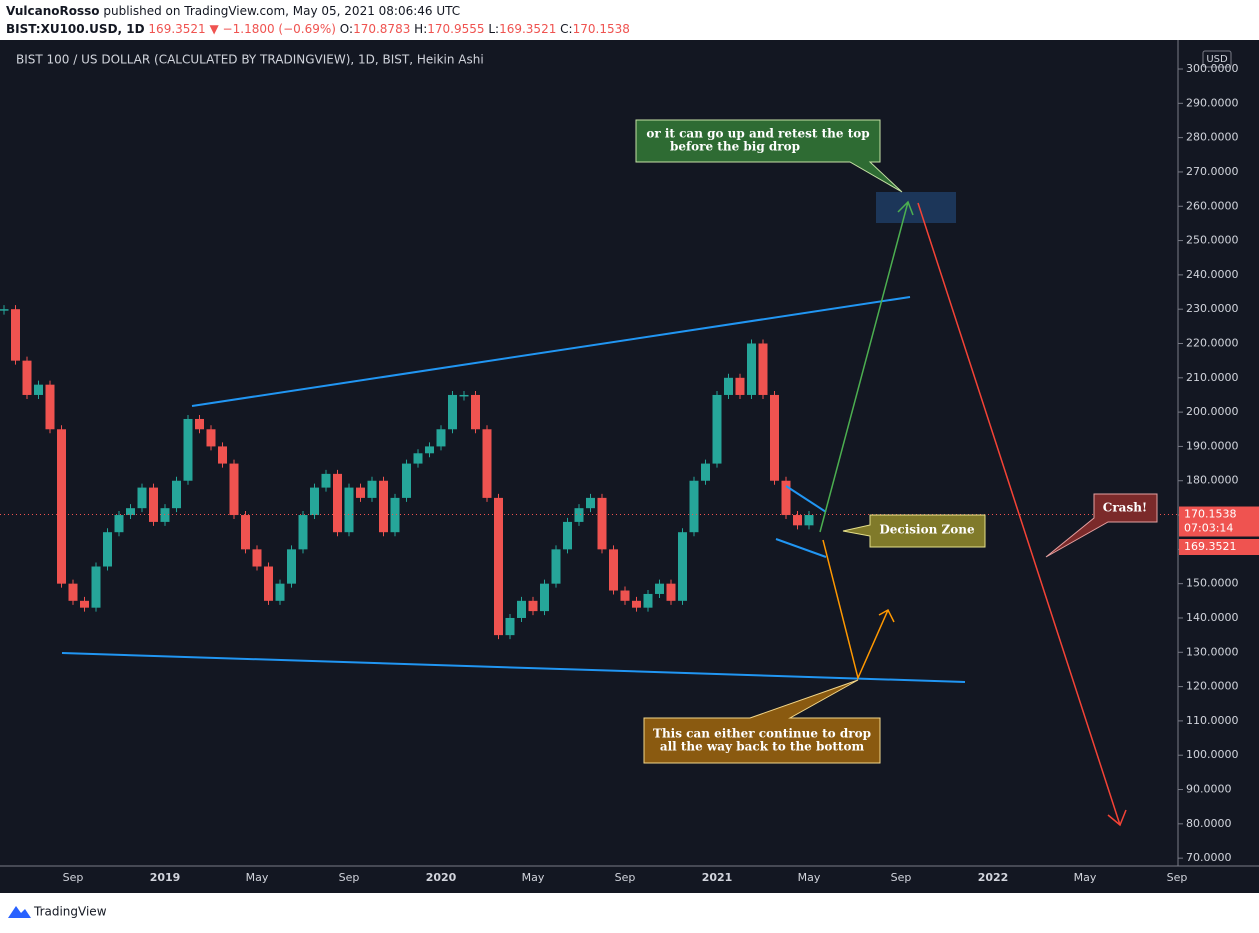 This screenshot has height=933, width=1259. I want to click on crash-arrow, so click(1019, 514).